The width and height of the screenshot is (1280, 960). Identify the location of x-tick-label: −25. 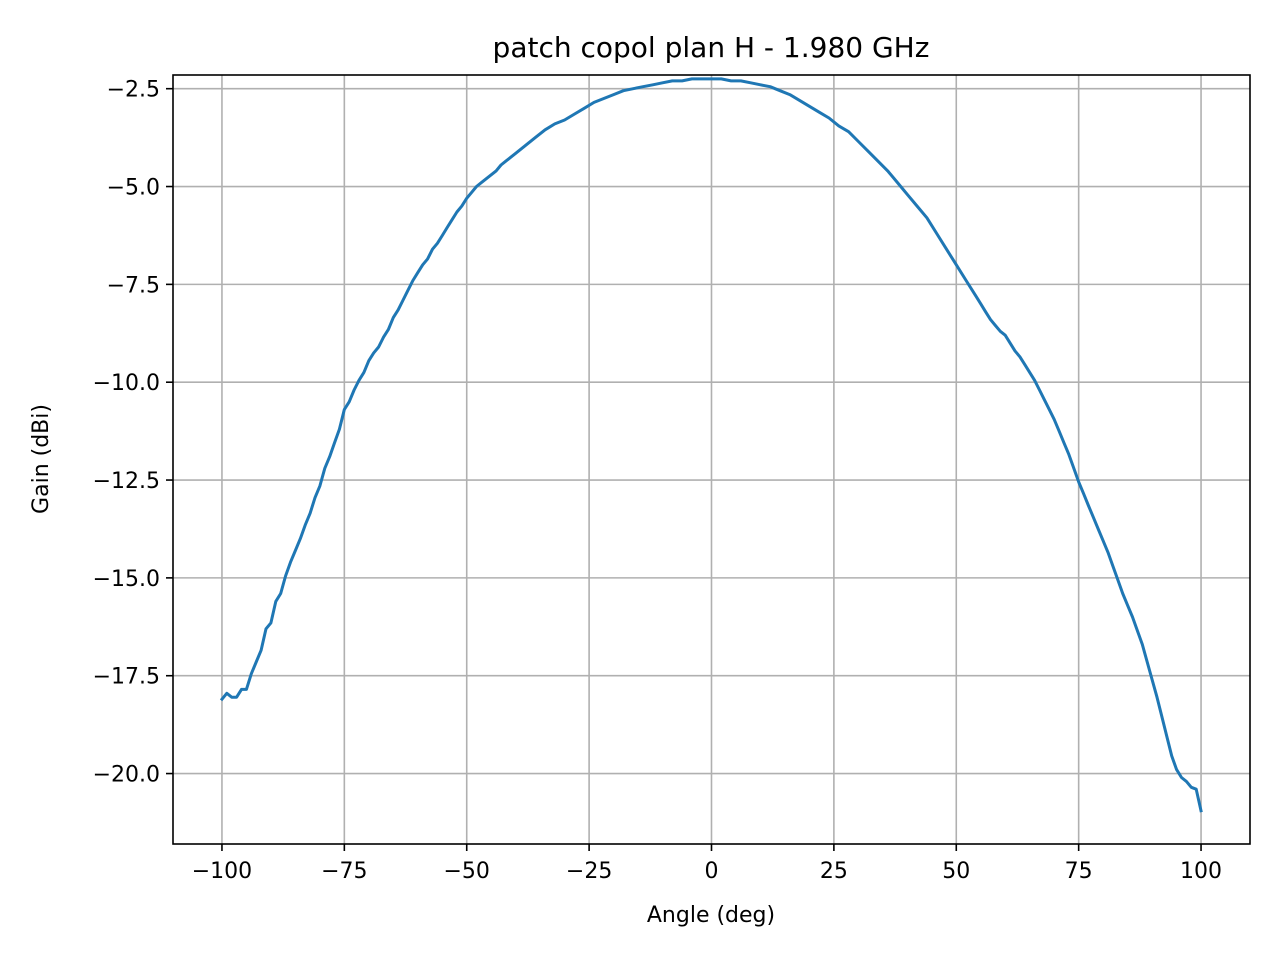
(589, 871).